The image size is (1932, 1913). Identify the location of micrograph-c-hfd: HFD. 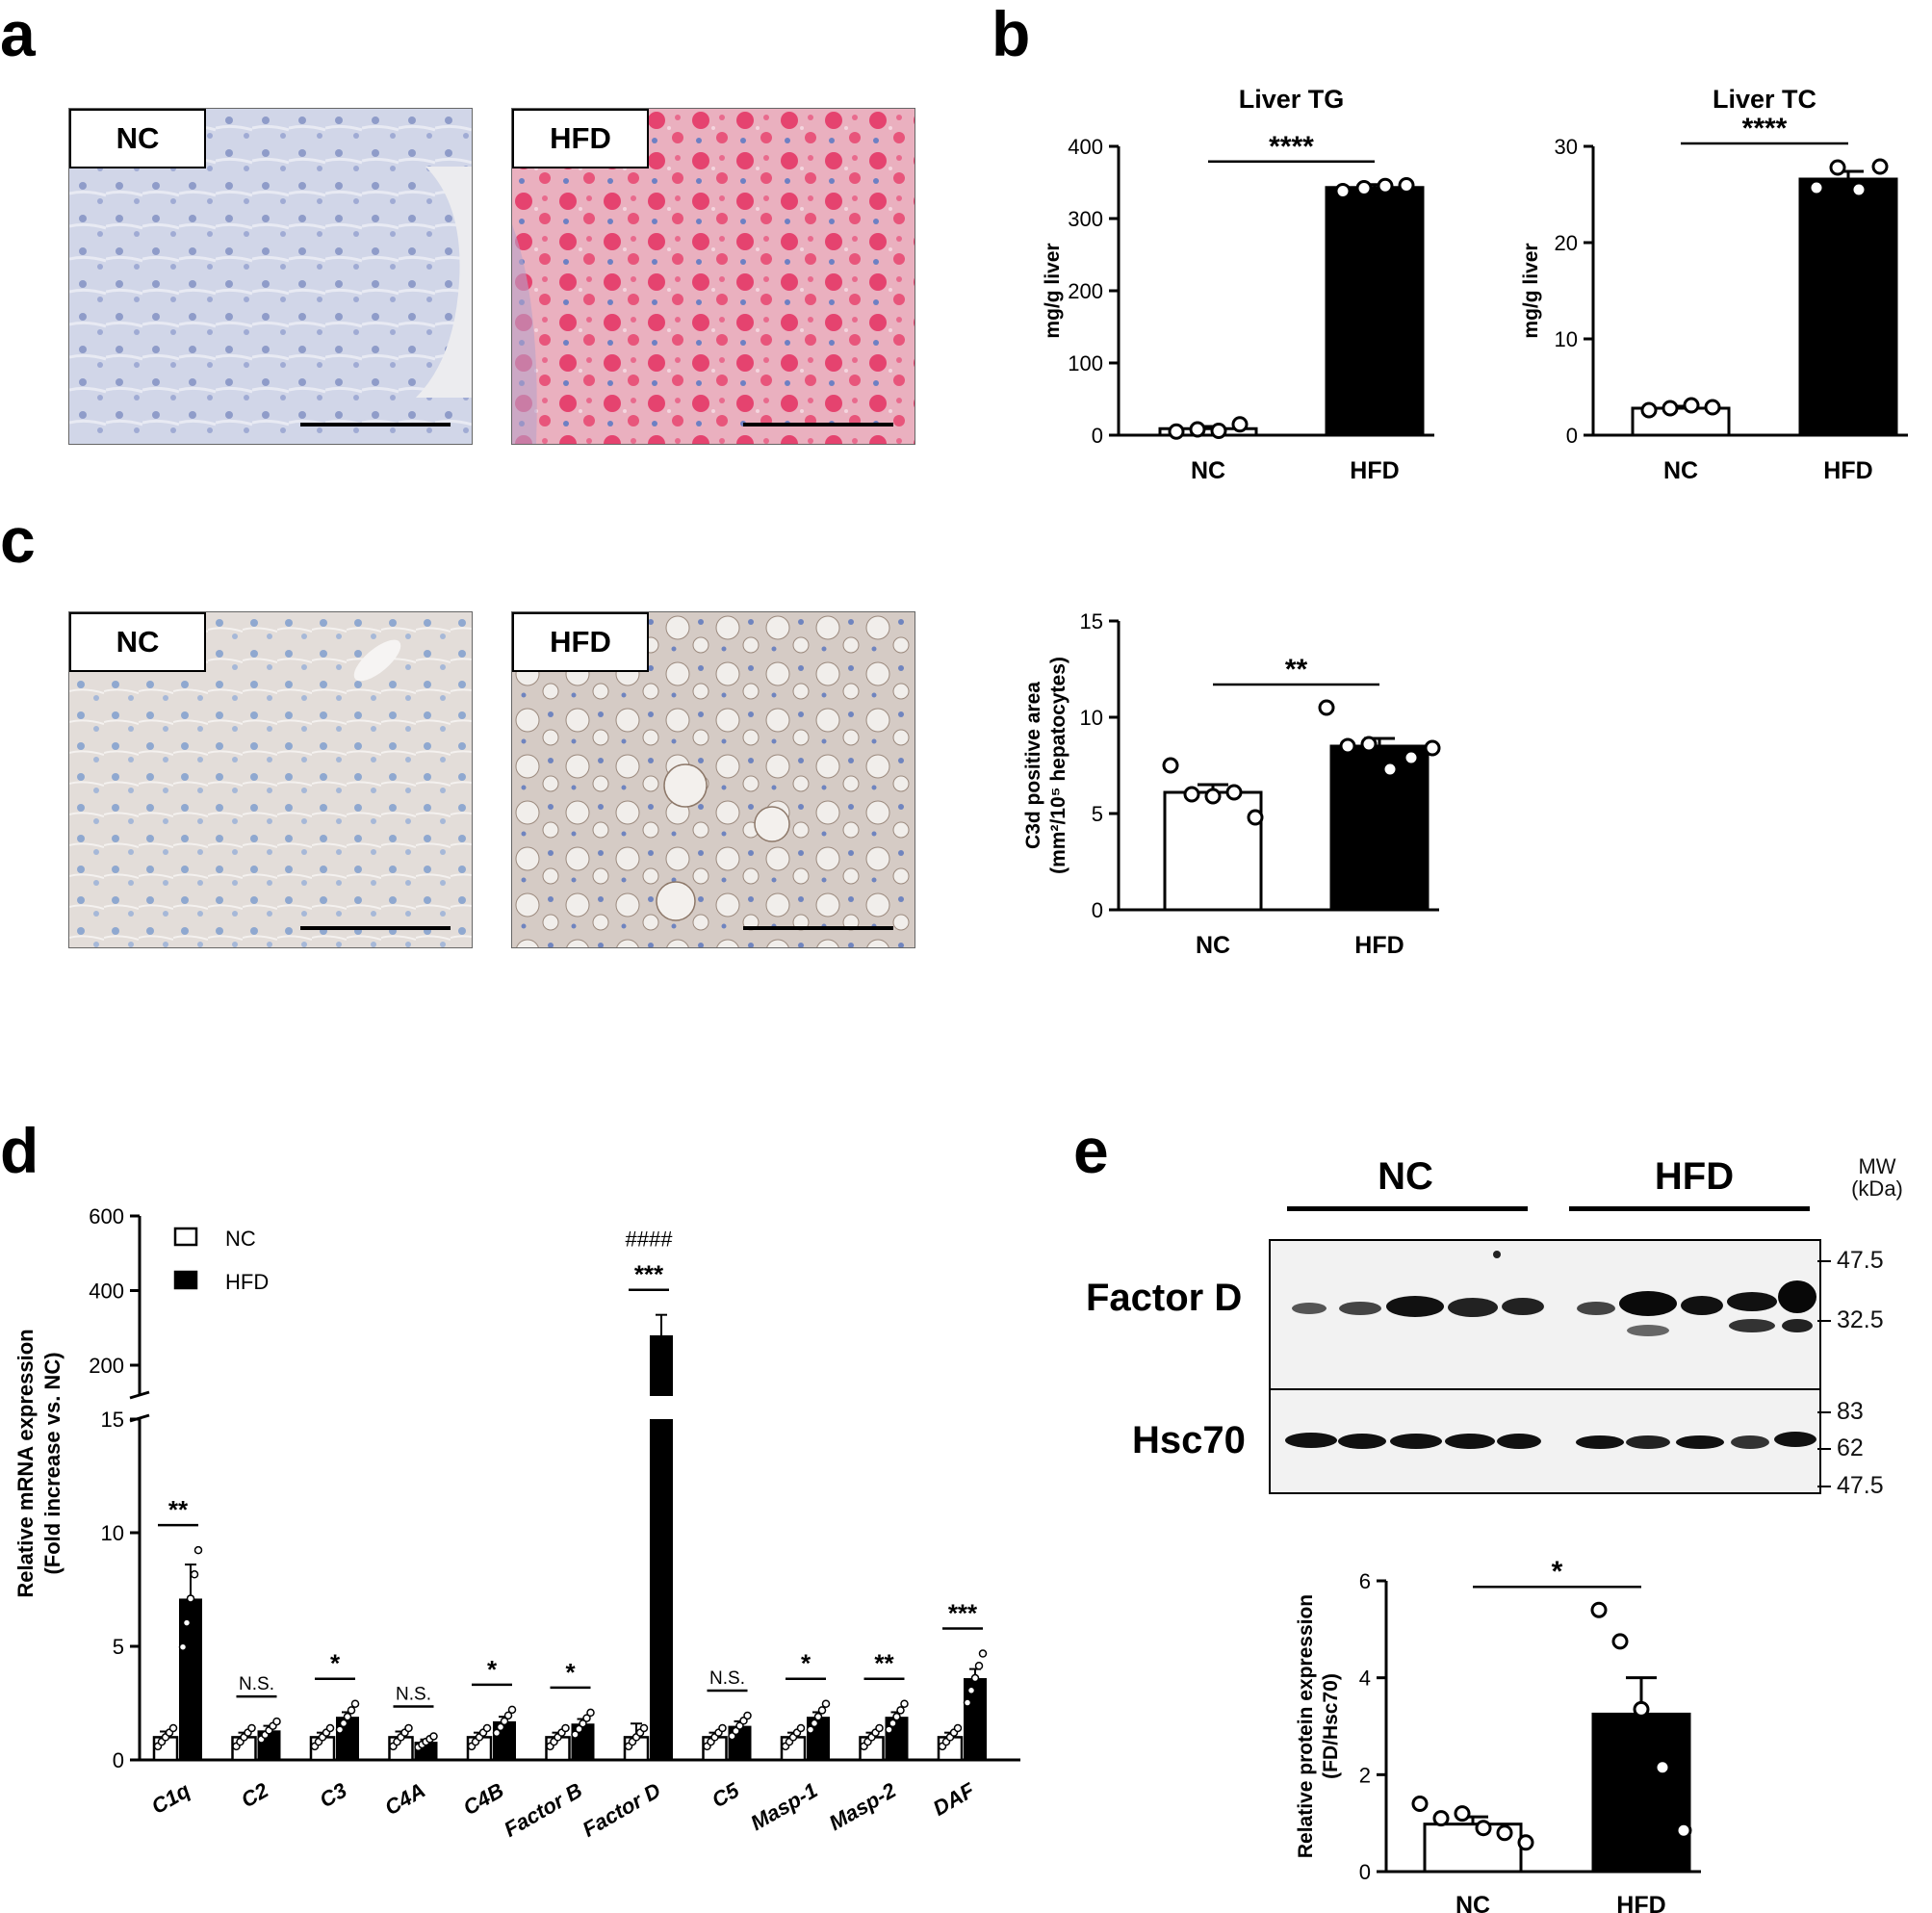
(713, 779).